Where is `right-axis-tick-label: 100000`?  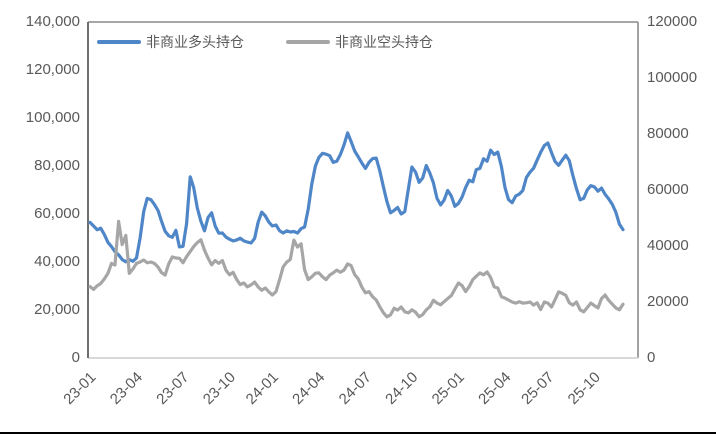 right-axis-tick-label: 100000 is located at coordinates (672, 77).